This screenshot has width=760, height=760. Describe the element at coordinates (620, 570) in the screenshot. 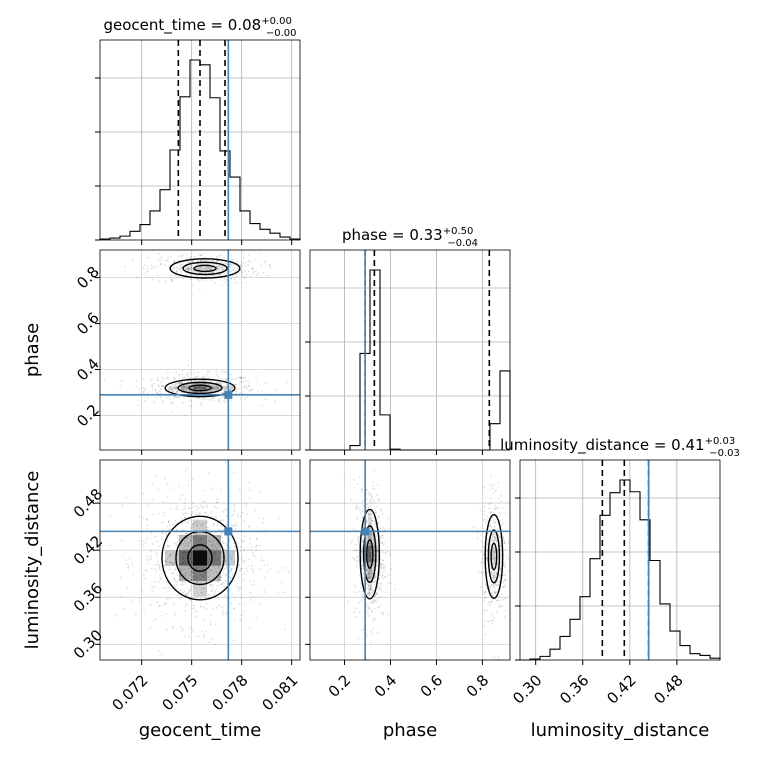

I see `histogram-luminosity_distance` at that location.